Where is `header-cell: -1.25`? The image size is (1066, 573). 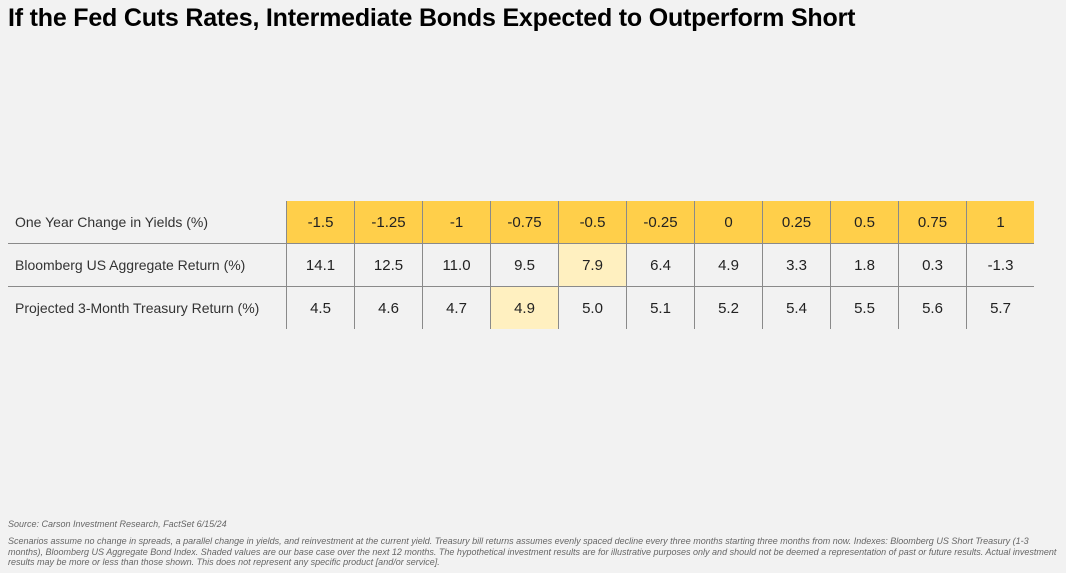 header-cell: -1.25 is located at coordinates (388, 222).